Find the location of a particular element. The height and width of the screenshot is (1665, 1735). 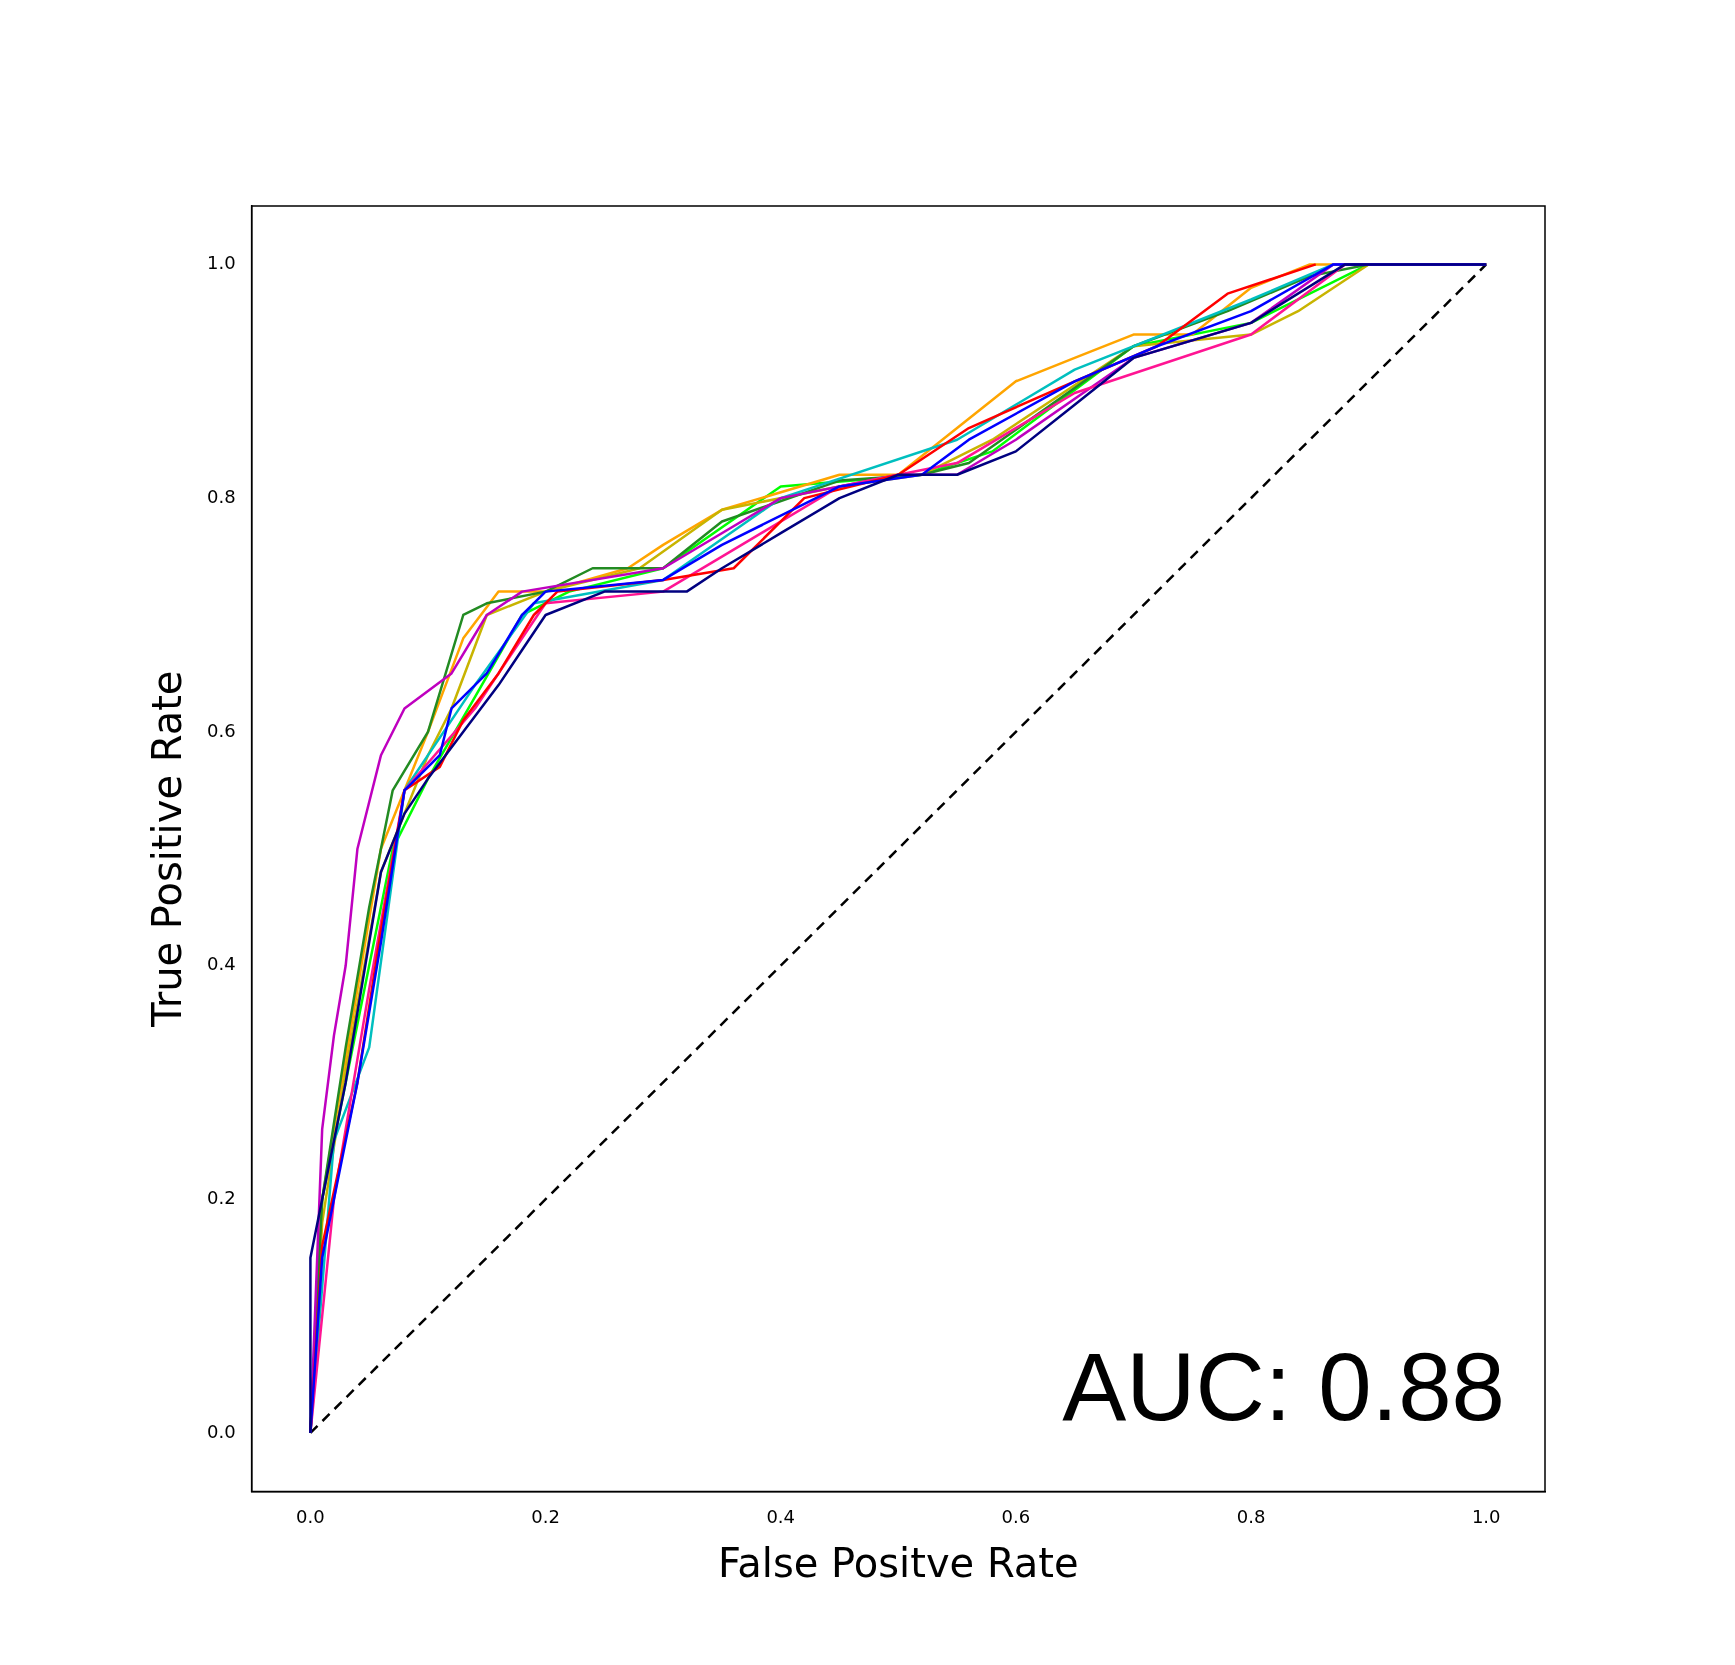

y-axis-title: True Positive Rate is located at coordinates (167, 849).